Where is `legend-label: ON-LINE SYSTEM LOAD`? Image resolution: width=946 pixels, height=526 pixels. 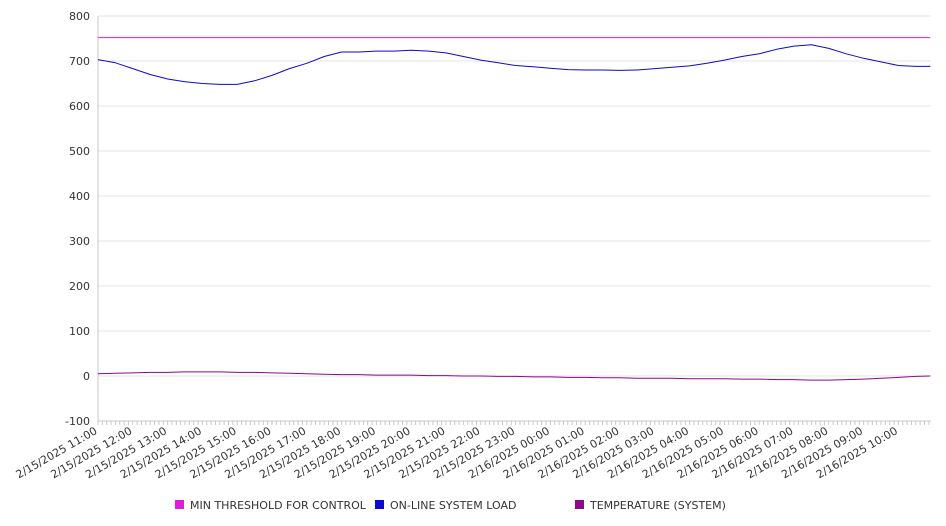 legend-label: ON-LINE SYSTEM LOAD is located at coordinates (453, 505).